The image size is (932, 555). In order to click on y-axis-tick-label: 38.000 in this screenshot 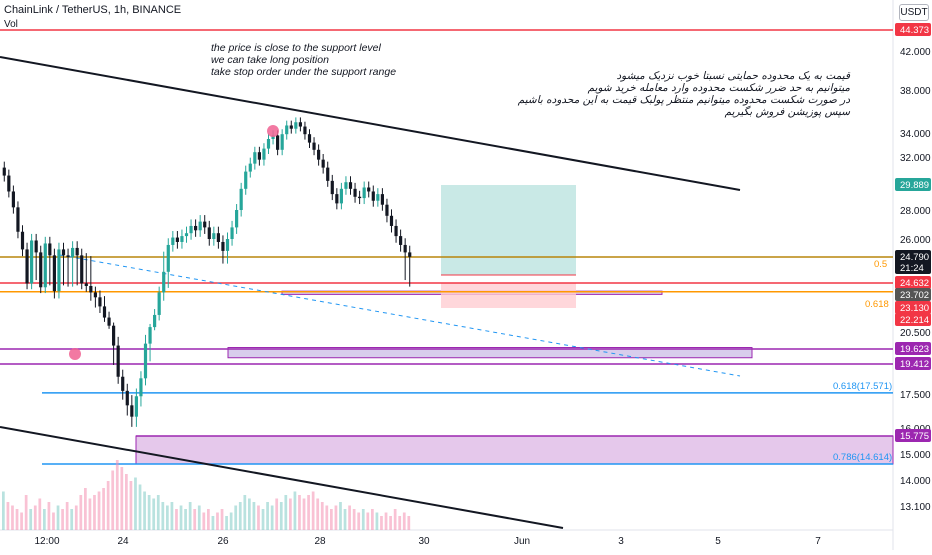, I will do `click(915, 91)`.